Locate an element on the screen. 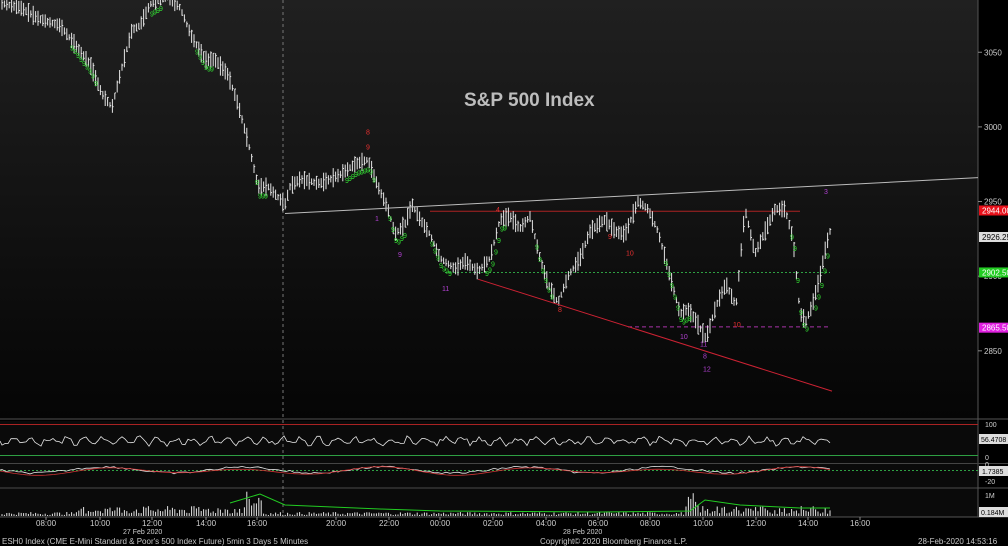  osc2-signal-line is located at coordinates (415, 471).